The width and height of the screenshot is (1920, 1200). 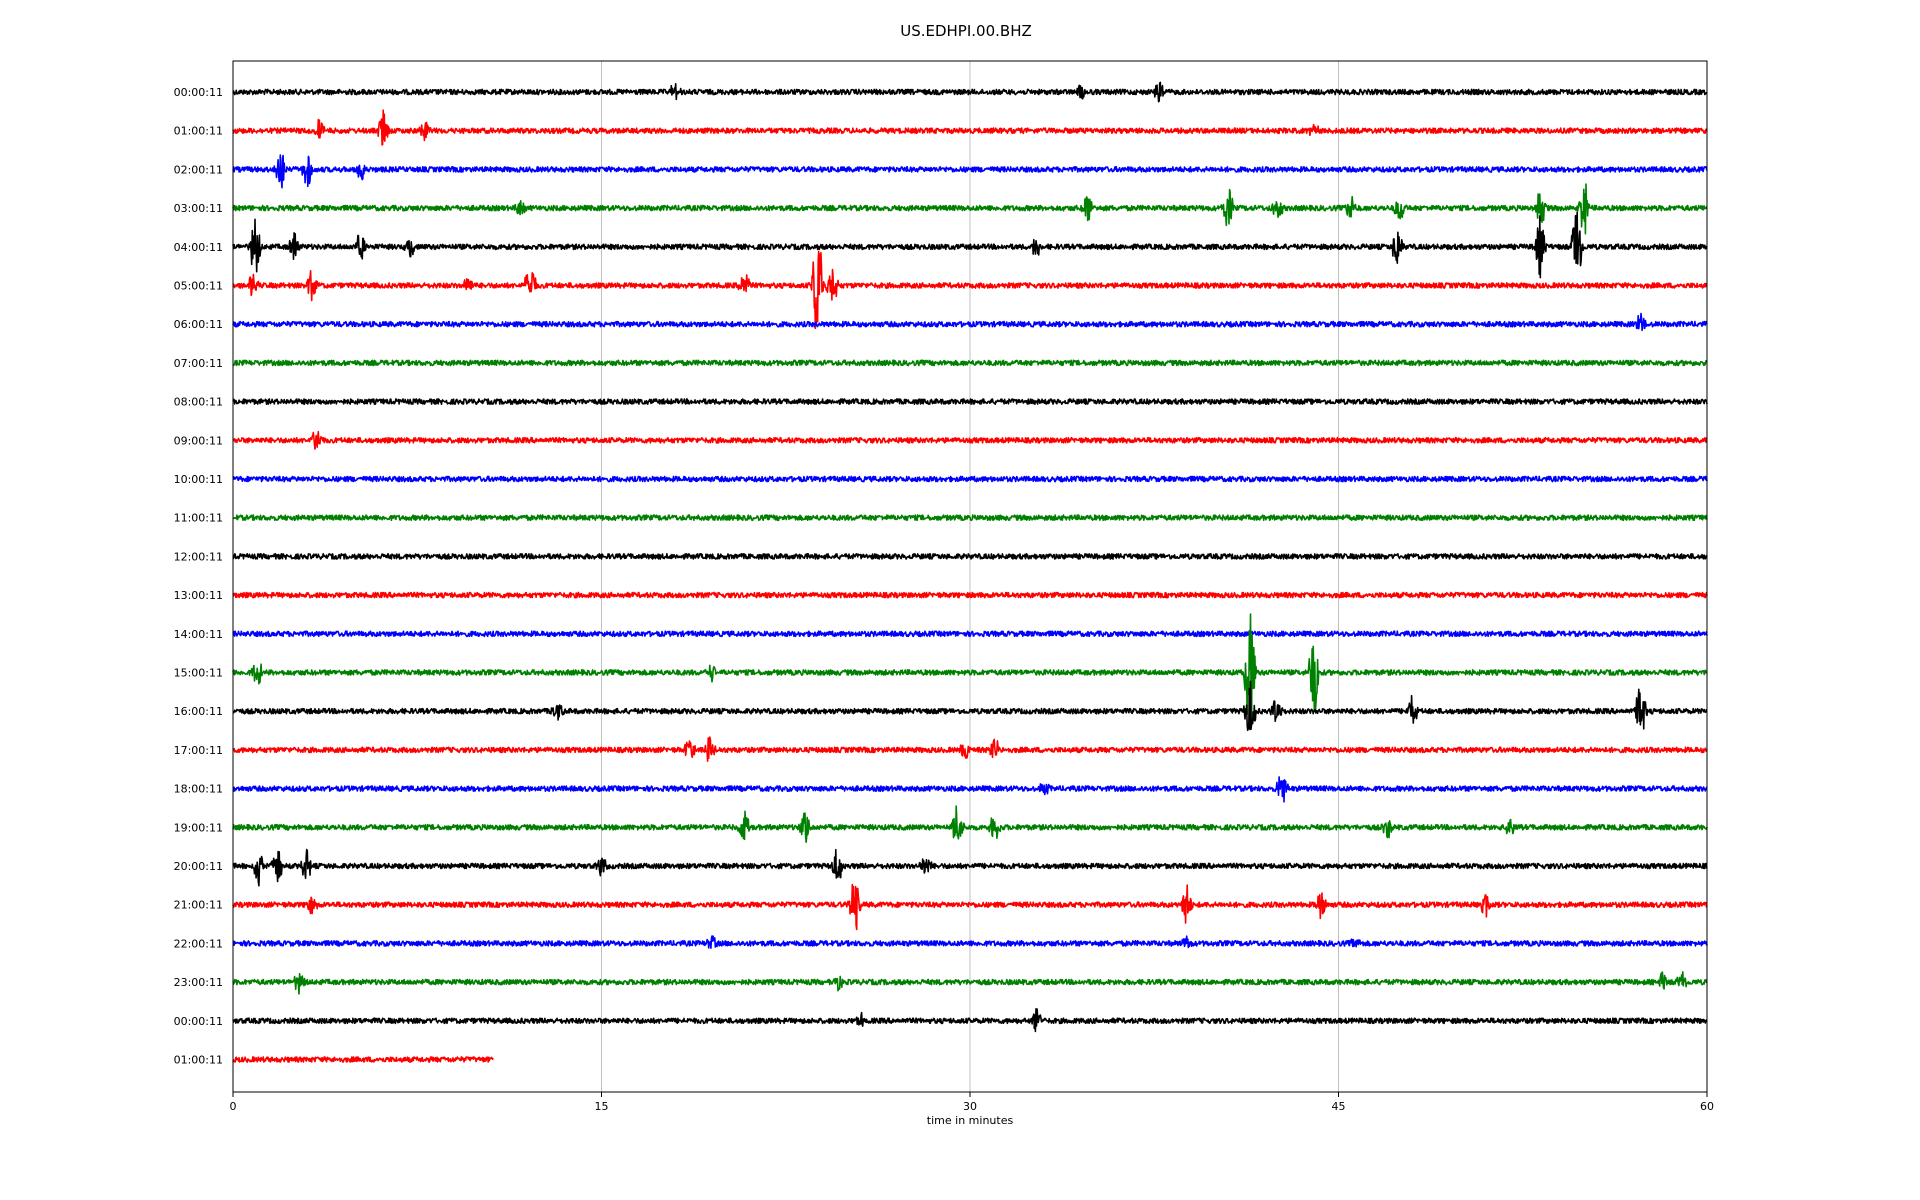 I want to click on row-label: 07:00:11, so click(x=198, y=363).